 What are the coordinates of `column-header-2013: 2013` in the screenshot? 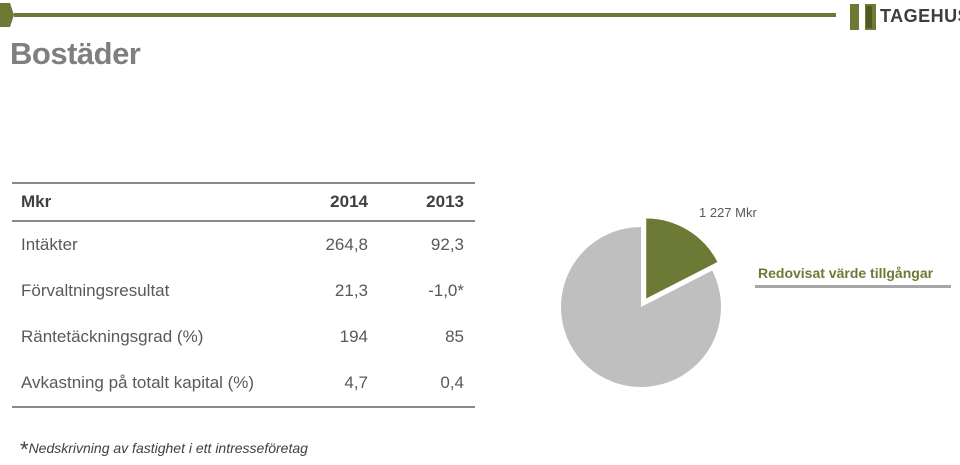 It's located at (421, 202).